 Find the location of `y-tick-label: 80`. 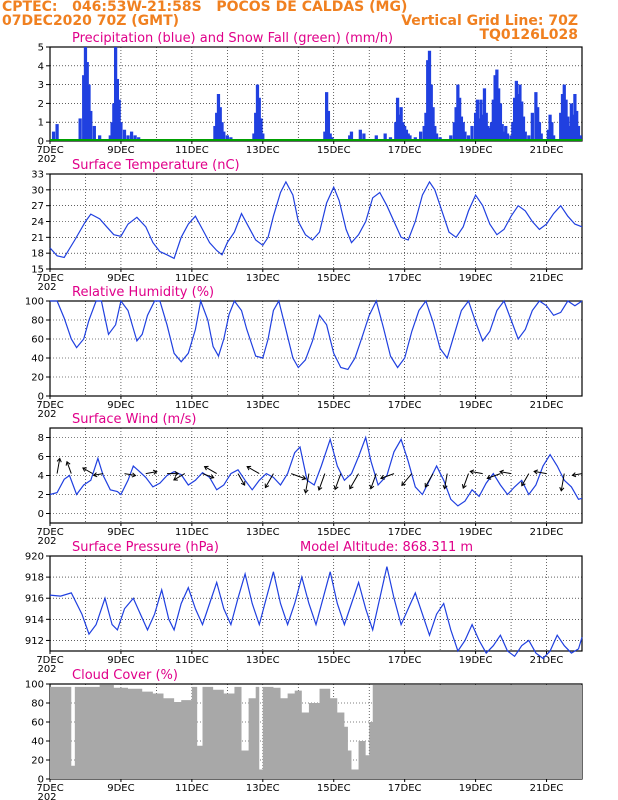

y-tick-label: 80 is located at coordinates (37, 704).